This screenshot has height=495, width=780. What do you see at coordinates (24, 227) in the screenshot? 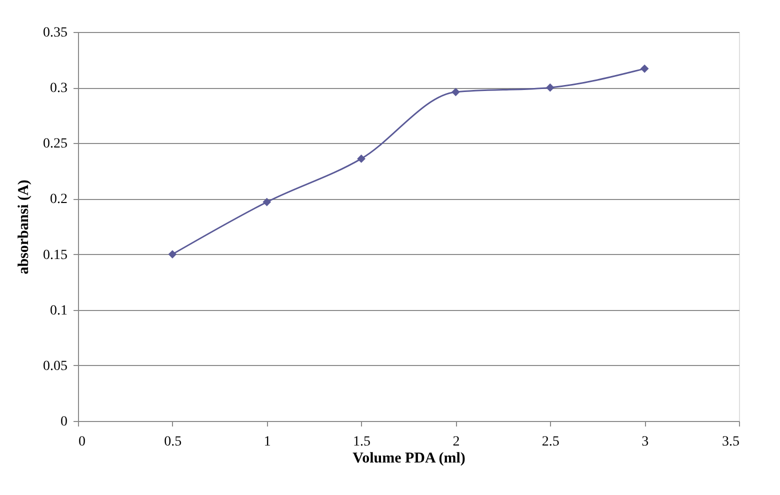
I see `y-axis-title: absorbansi (A)` at bounding box center [24, 227].